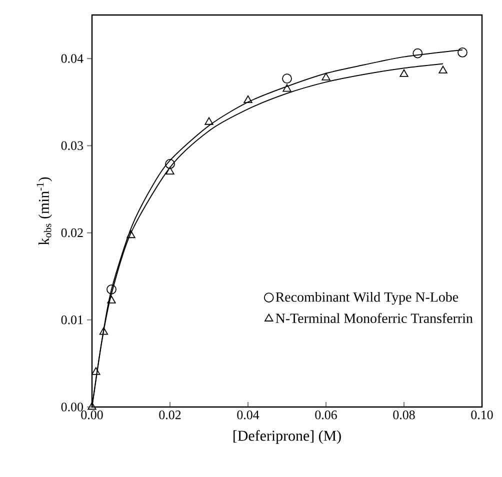 The image size is (502, 477). Describe the element at coordinates (72, 233) in the screenshot. I see `y-tick-label: 0.02` at that location.